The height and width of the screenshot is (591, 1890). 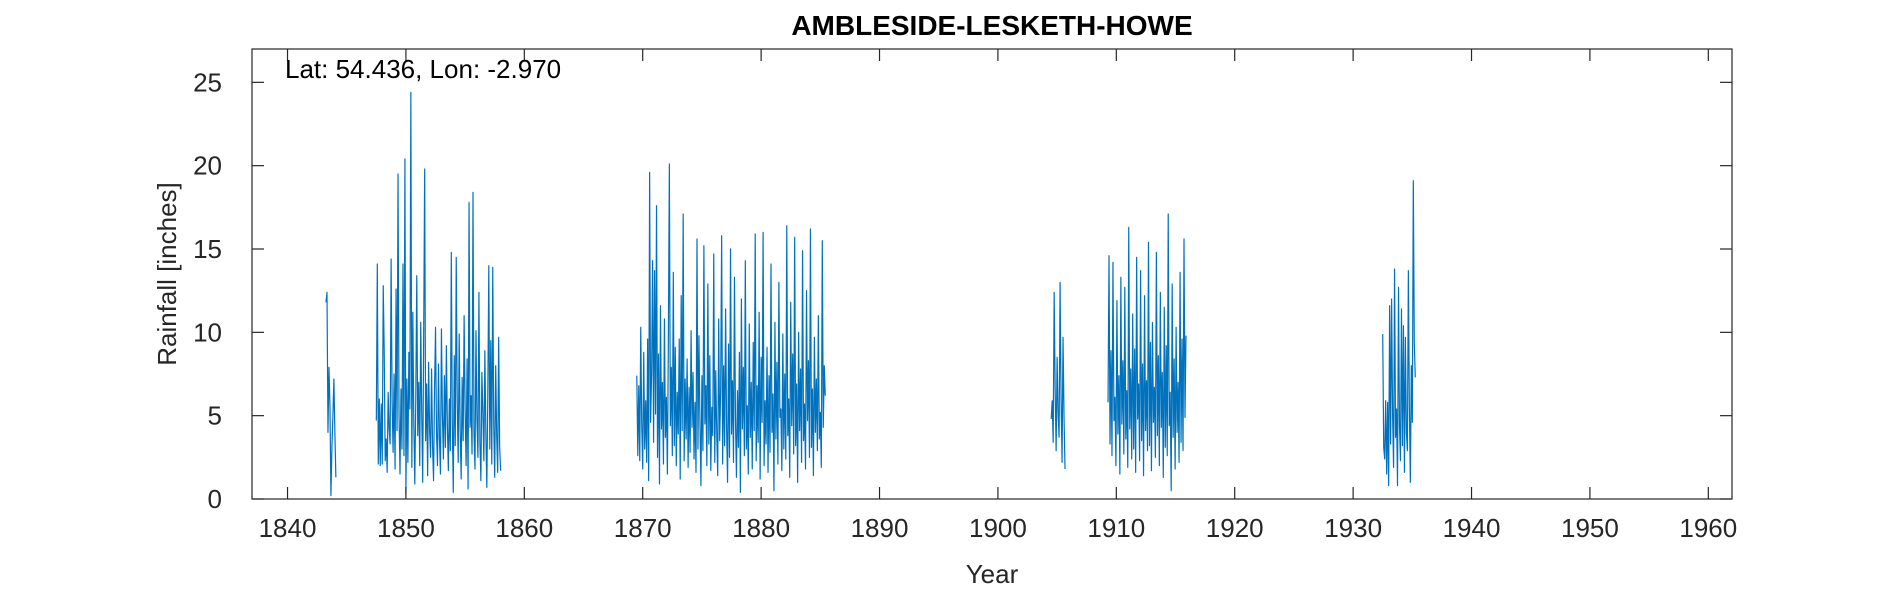 What do you see at coordinates (207, 249) in the screenshot?
I see `y-tick-label: 15` at bounding box center [207, 249].